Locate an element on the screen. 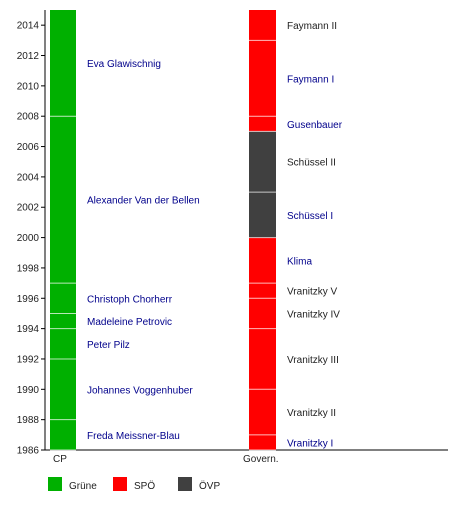  y-tick-label: 1990 is located at coordinates (28, 390).